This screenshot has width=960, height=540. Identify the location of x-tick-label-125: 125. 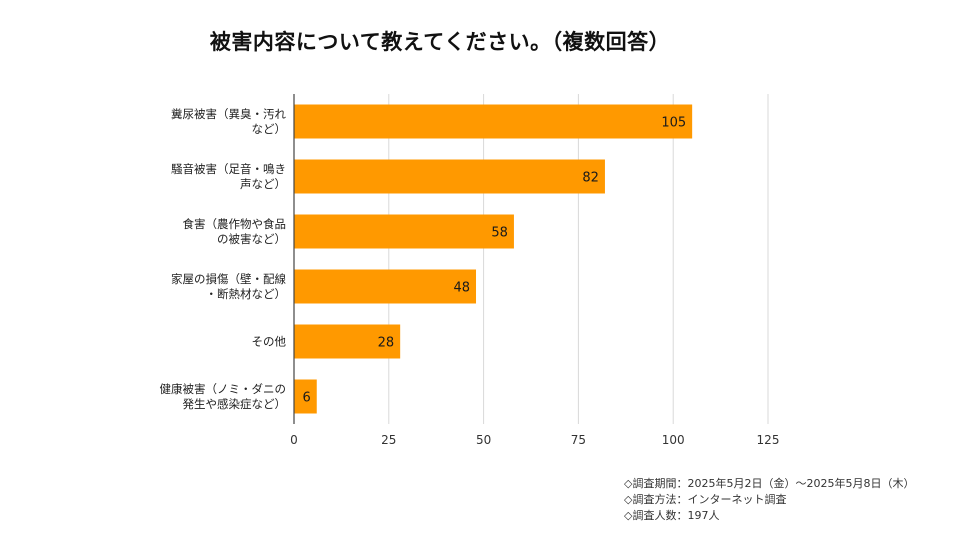
(768, 440).